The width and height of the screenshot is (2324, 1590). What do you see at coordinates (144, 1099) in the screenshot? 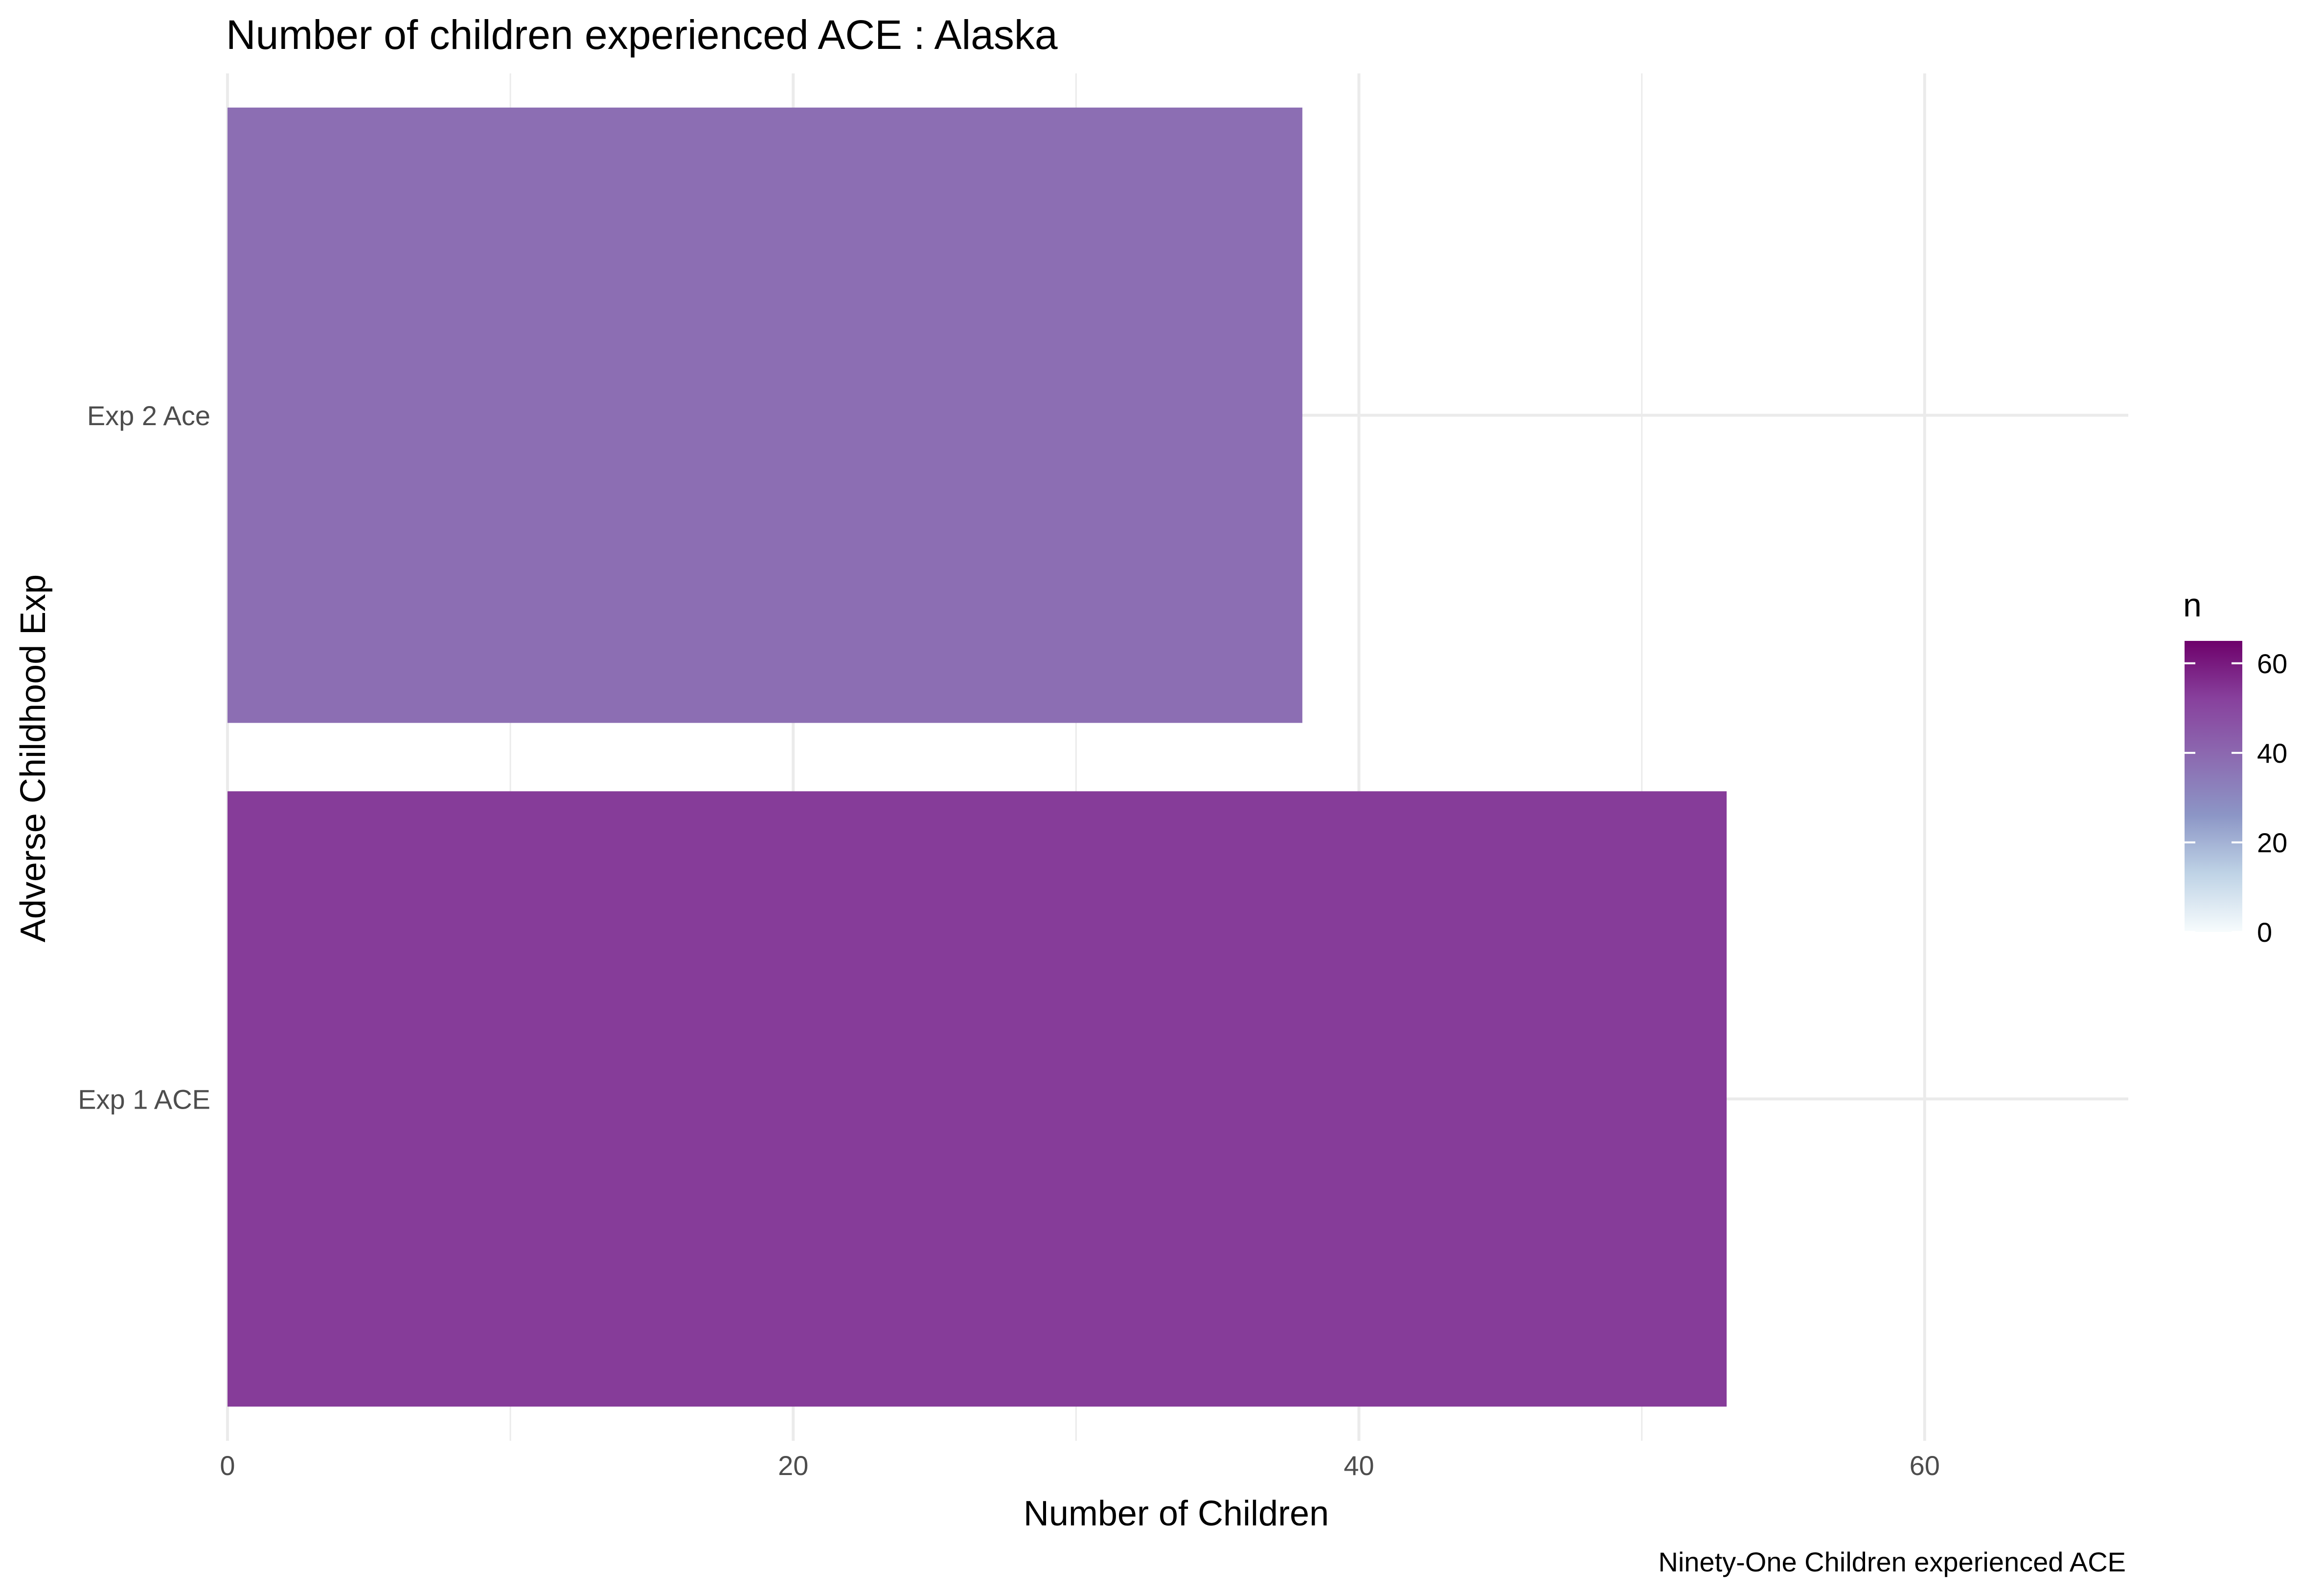
I see `y-tick-label: Exp 1 ACE` at bounding box center [144, 1099].